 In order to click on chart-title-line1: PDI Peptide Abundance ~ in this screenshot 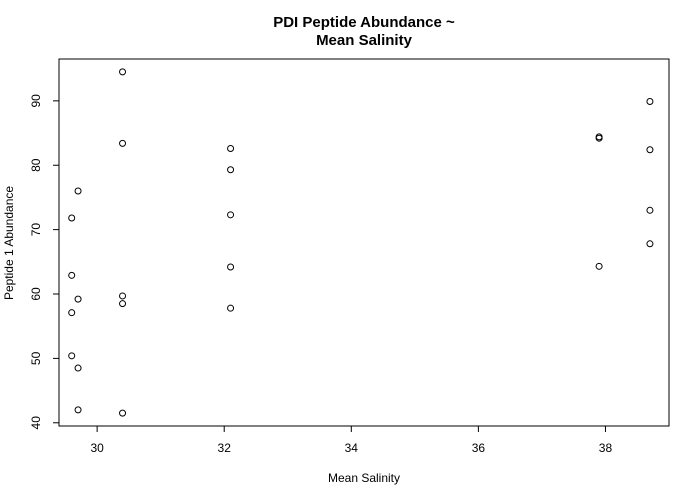, I will do `click(364, 22)`.